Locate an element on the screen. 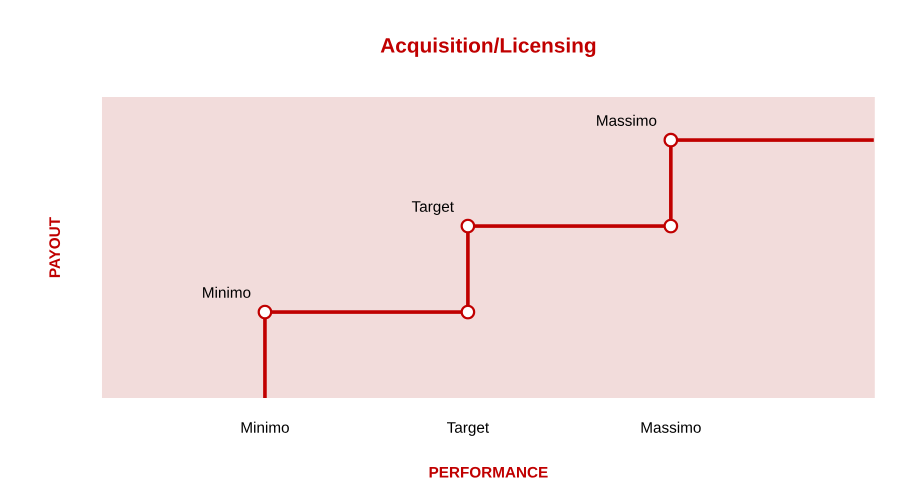 This screenshot has height=486, width=917. y-axis-title: PAYOUT is located at coordinates (54, 247).